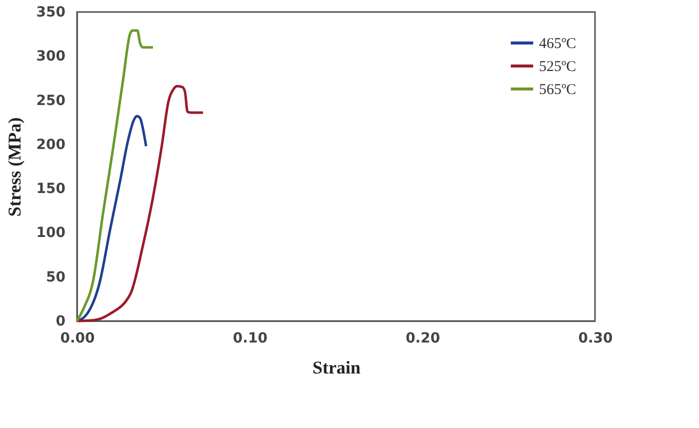 The width and height of the screenshot is (699, 428). Describe the element at coordinates (51, 144) in the screenshot. I see `y-tick-label: 200` at that location.